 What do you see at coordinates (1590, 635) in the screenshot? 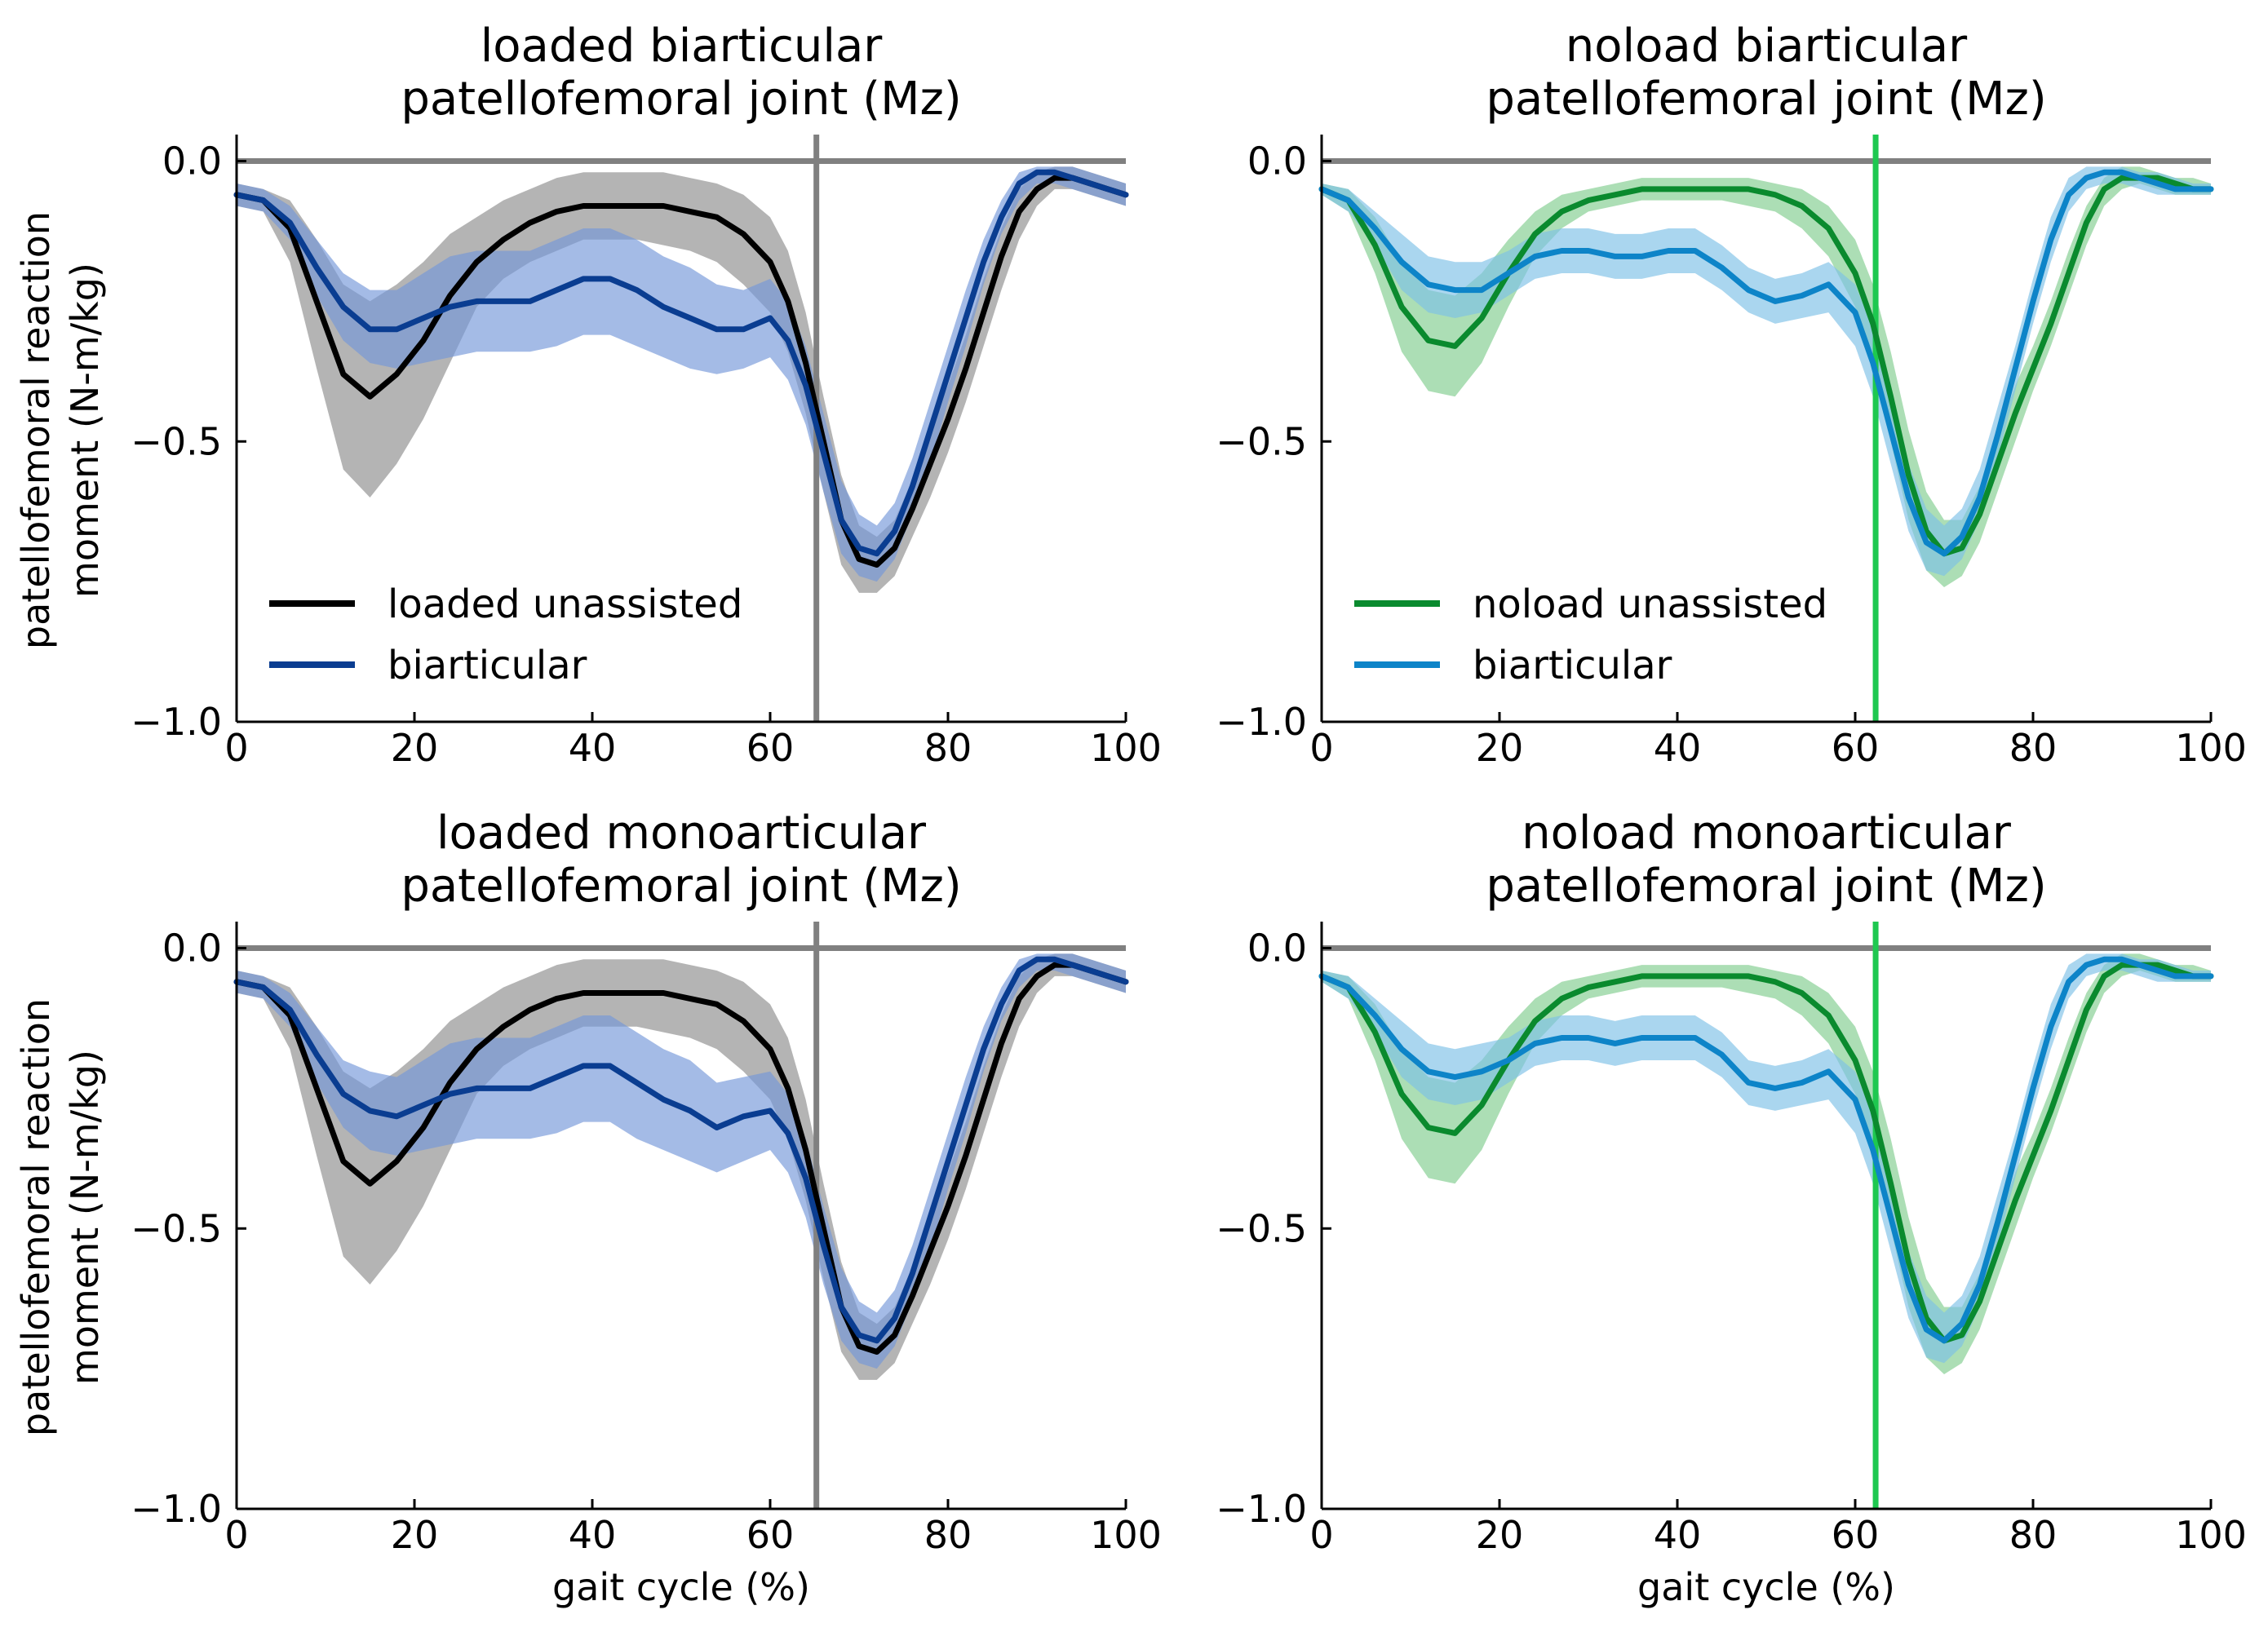
I see `legend: noload unassisted biarticular` at bounding box center [1590, 635].